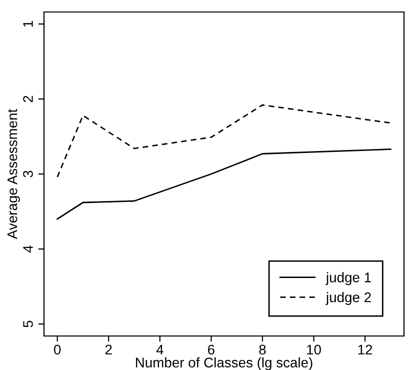 Image resolution: width=408 pixels, height=370 pixels. I want to click on x-tick-label: 4, so click(160, 349).